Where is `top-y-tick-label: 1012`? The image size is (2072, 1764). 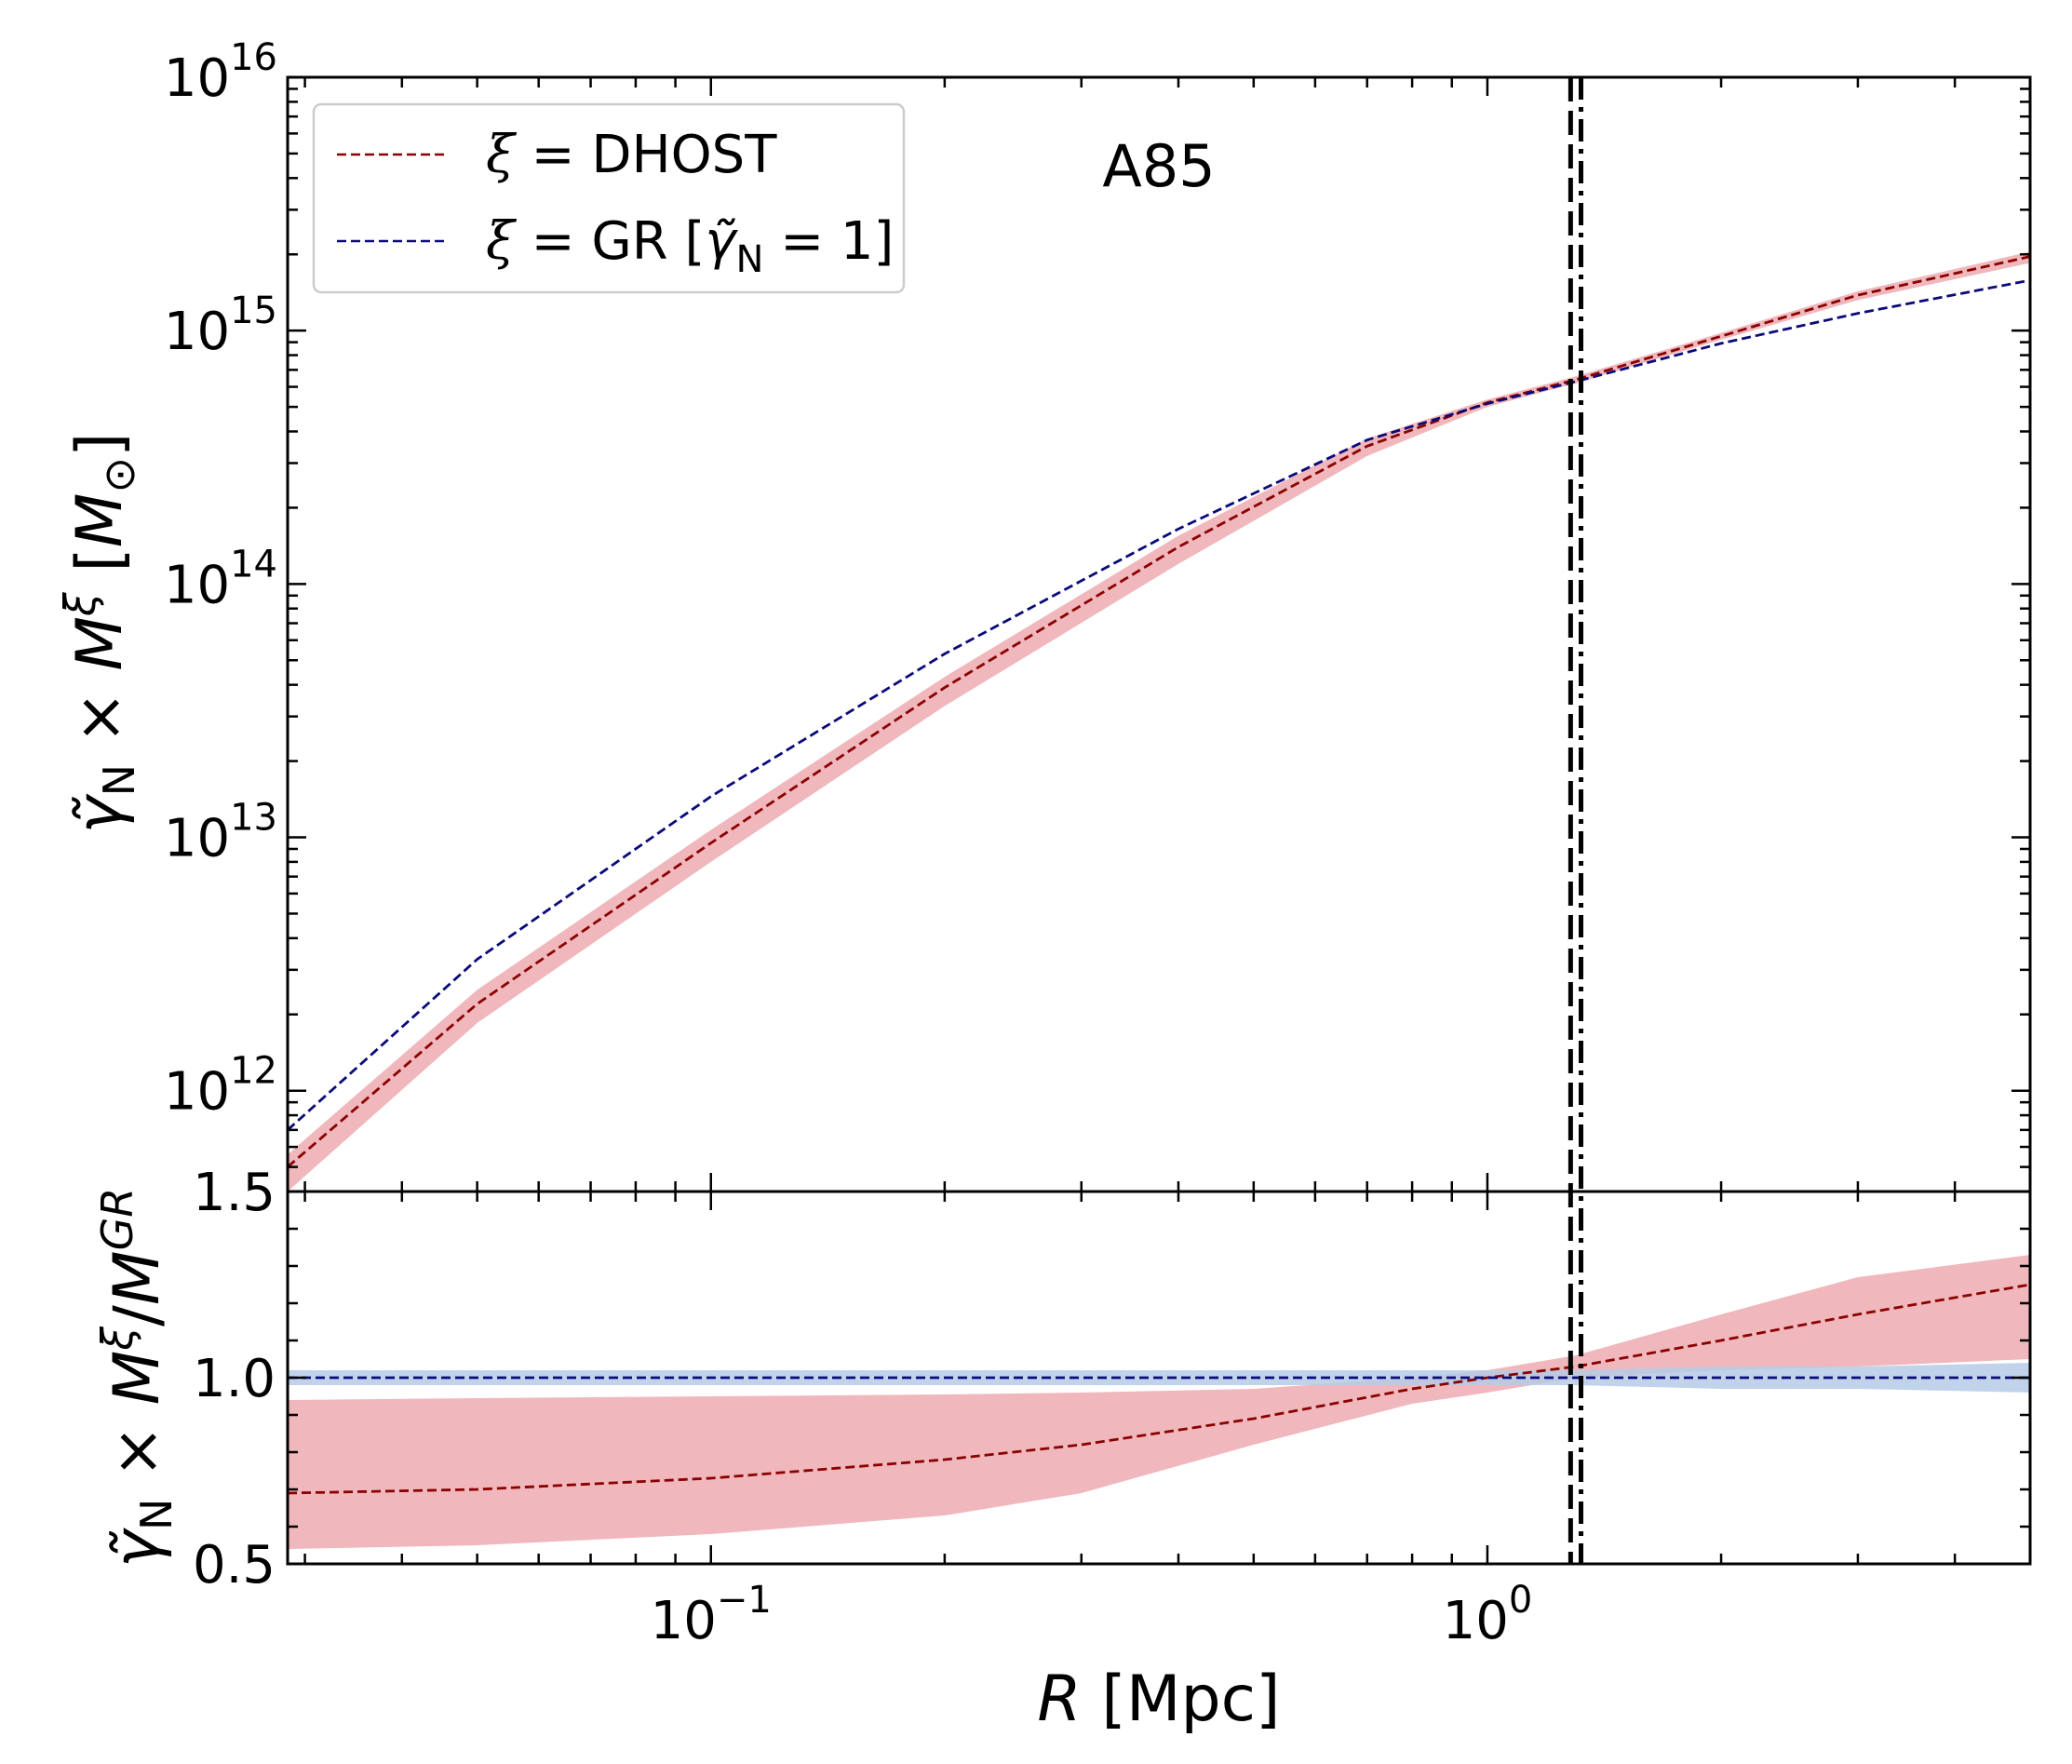 top-y-tick-label: 1012 is located at coordinates (220, 1086).